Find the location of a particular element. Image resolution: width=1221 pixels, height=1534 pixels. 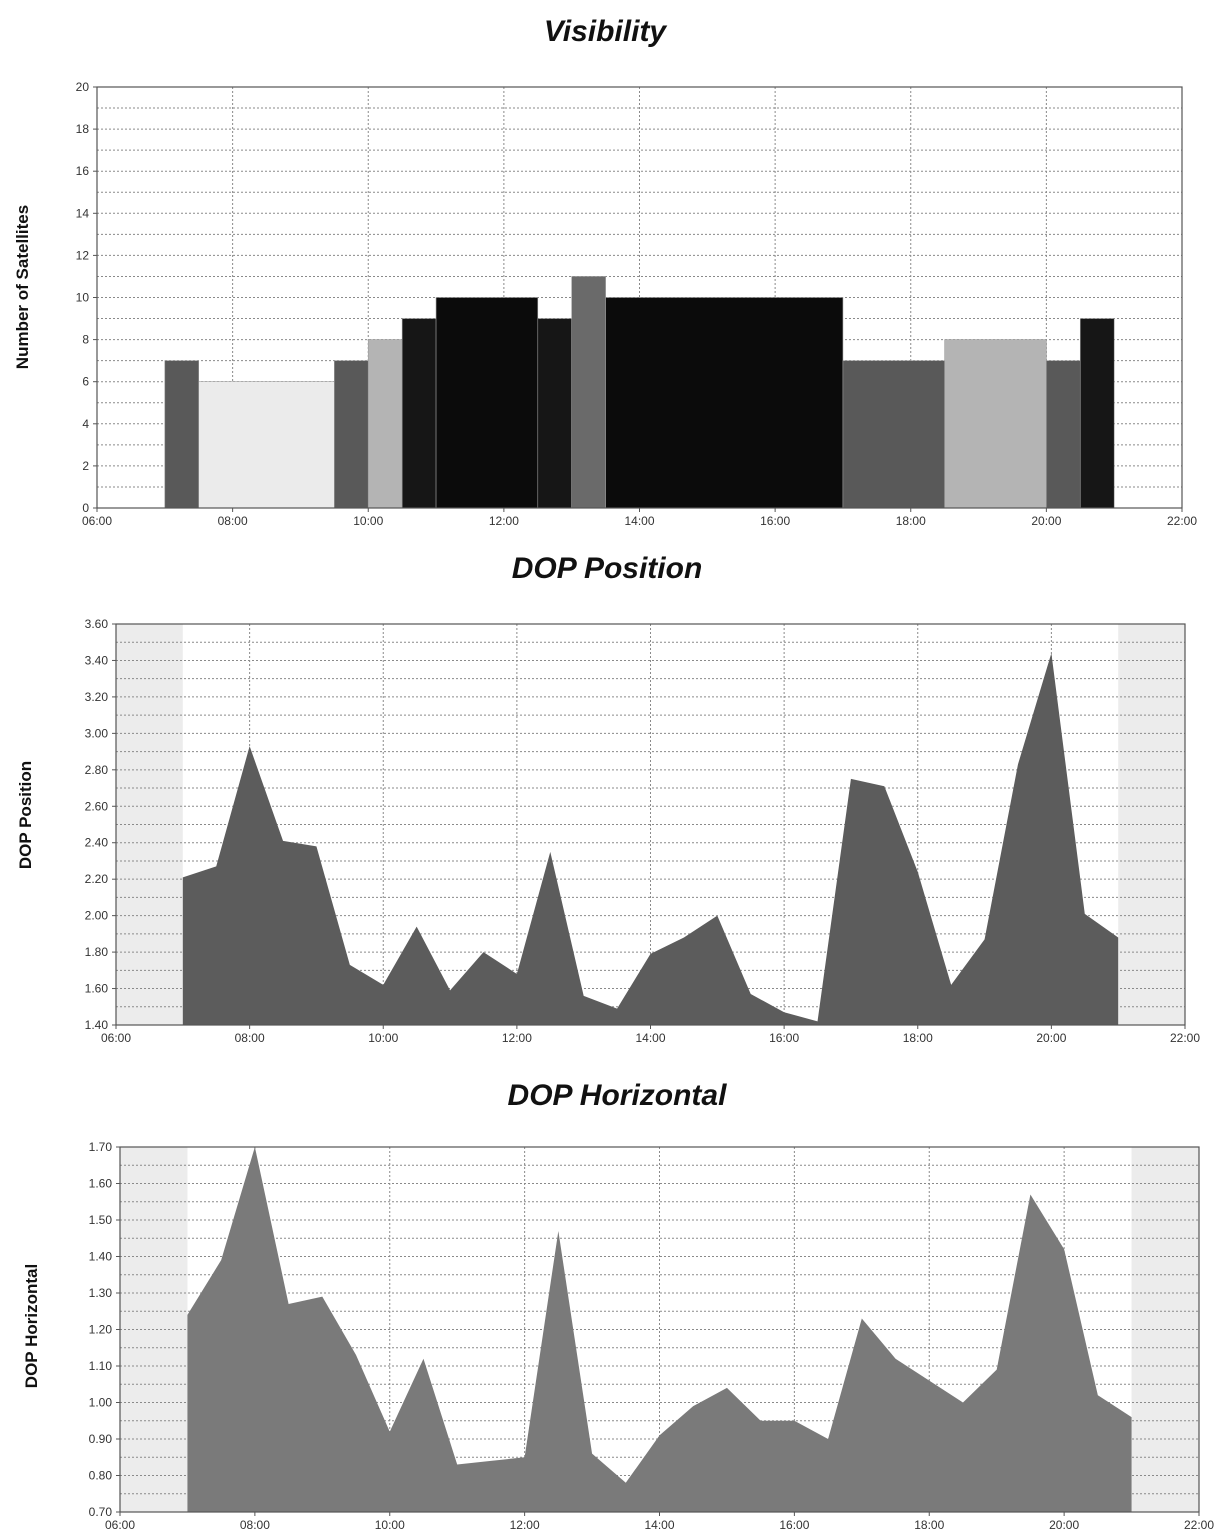

y-tick-label: 1.10 is located at coordinates (101, 1366).